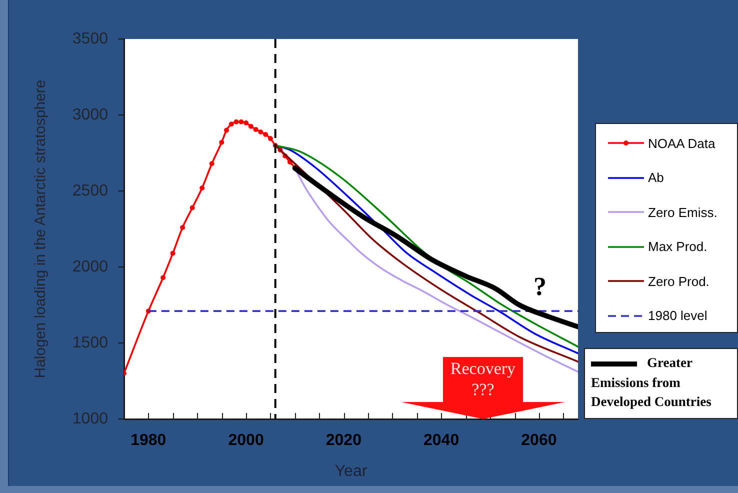 Image resolution: width=738 pixels, height=493 pixels. What do you see at coordinates (682, 143) in the screenshot?
I see `legend-label: NOAA Data` at bounding box center [682, 143].